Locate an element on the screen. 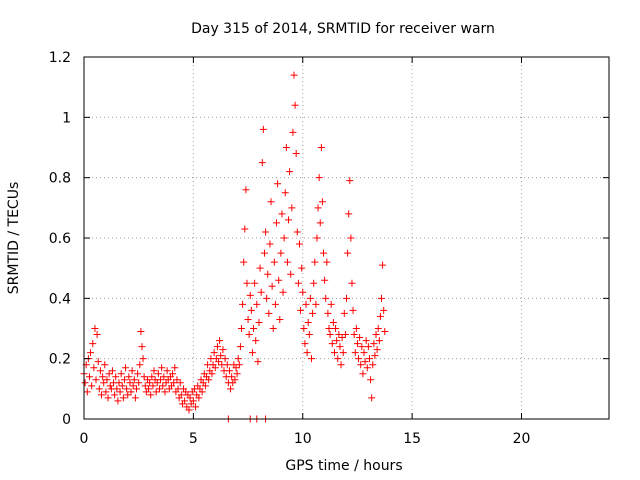  x-tick-label: 10 is located at coordinates (303, 439).